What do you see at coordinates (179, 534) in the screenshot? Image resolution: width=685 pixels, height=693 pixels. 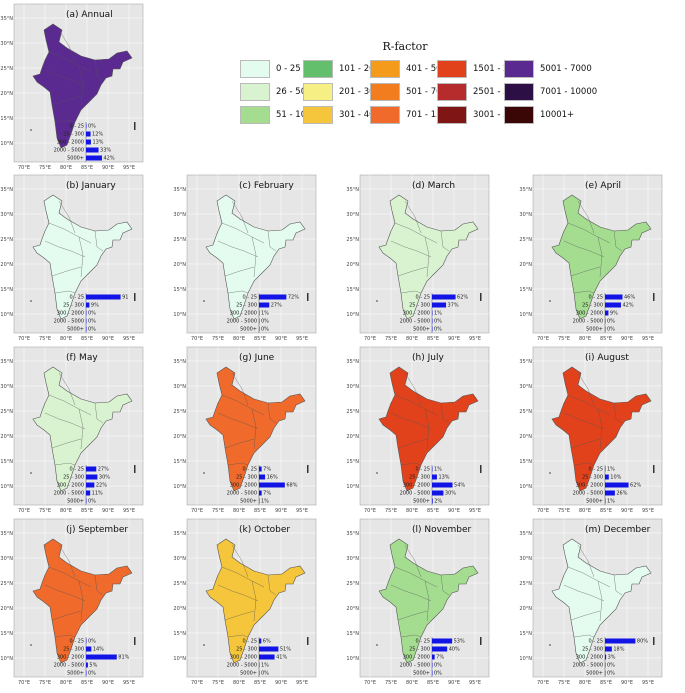 I see `lat-tick-label: 35°N` at bounding box center [179, 534].